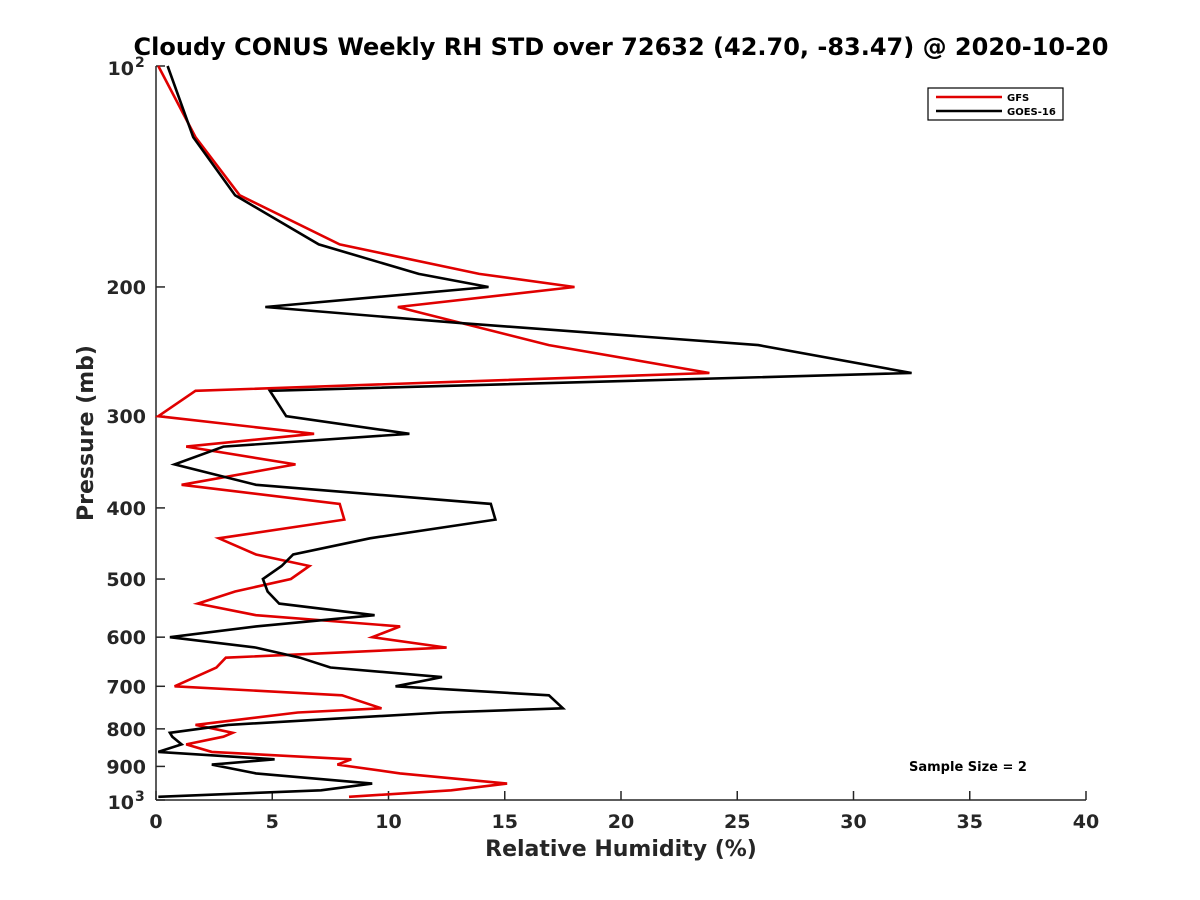  Describe the element at coordinates (126, 509) in the screenshot. I see `y-tick-label: 400` at that location.